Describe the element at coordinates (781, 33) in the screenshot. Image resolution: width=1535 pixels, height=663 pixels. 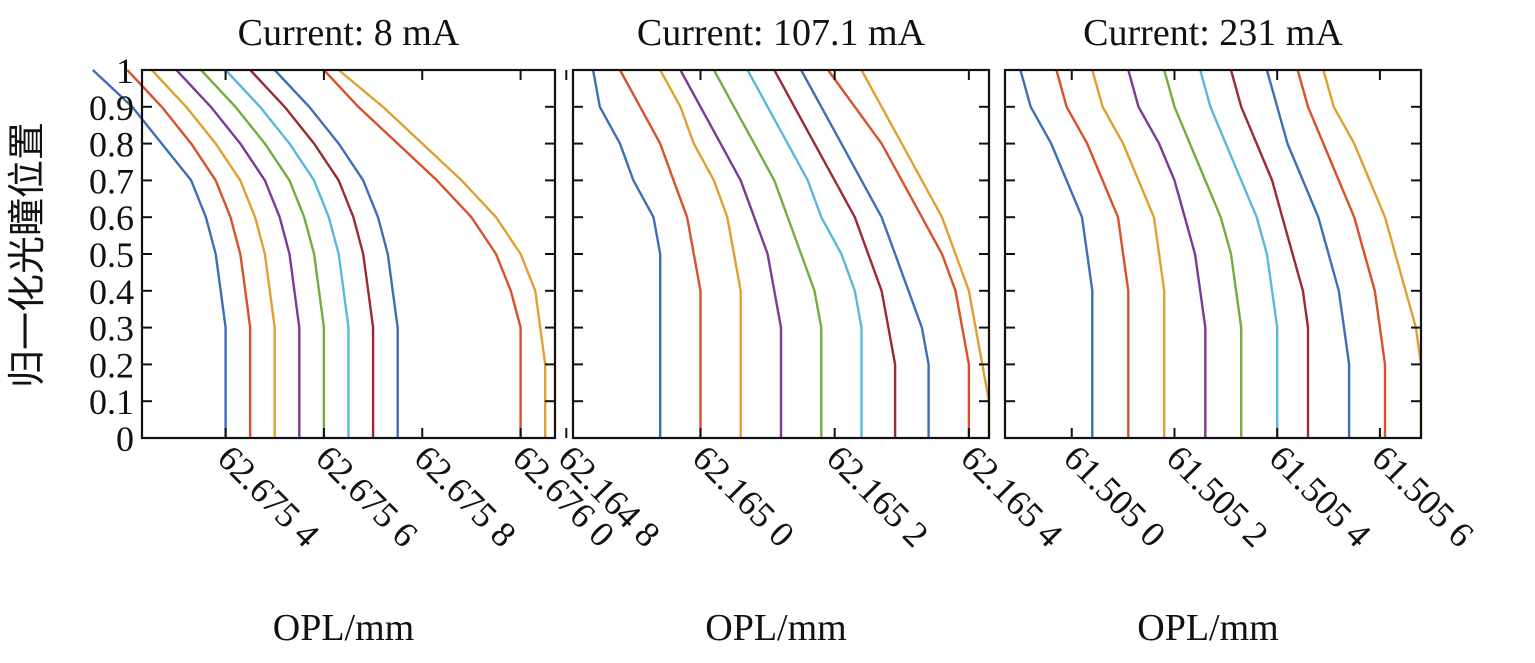
I see `panel-title: Current: 107.1 mA` at that location.